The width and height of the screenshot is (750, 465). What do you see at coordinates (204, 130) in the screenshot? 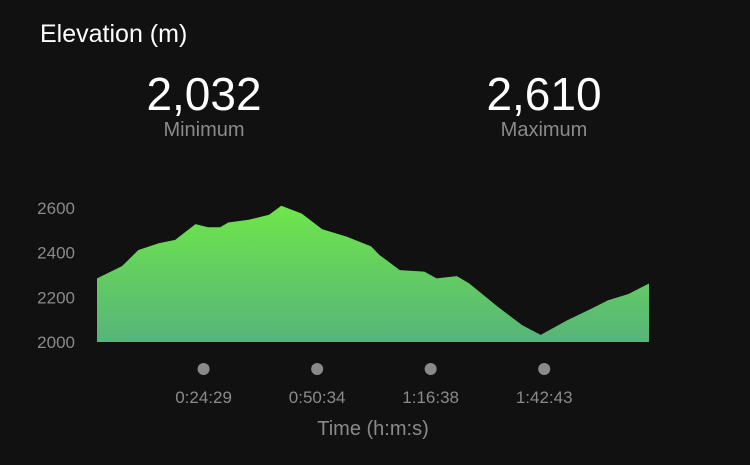
I see `minimum-label: Minimum` at bounding box center [204, 130].